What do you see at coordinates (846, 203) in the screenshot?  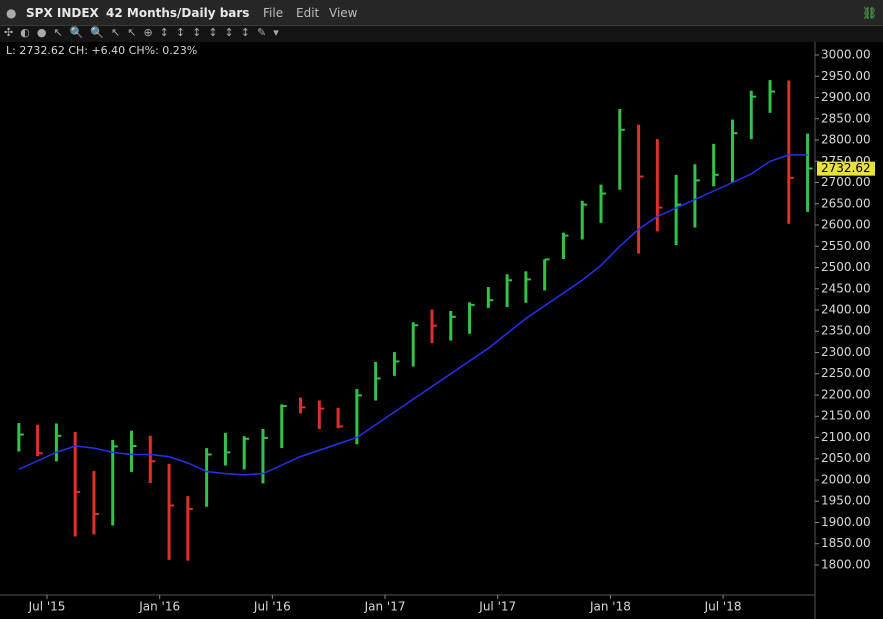 I see `y-tick-label: 2650.00` at bounding box center [846, 203].